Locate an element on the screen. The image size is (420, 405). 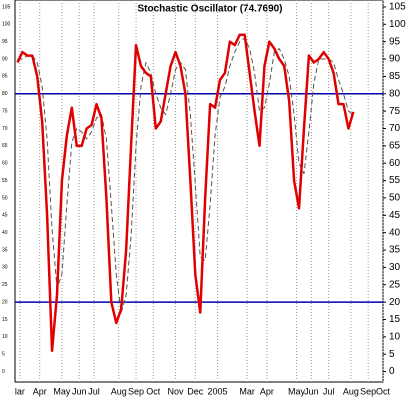
y-tick-label-left: 105 is located at coordinates (6, 7).